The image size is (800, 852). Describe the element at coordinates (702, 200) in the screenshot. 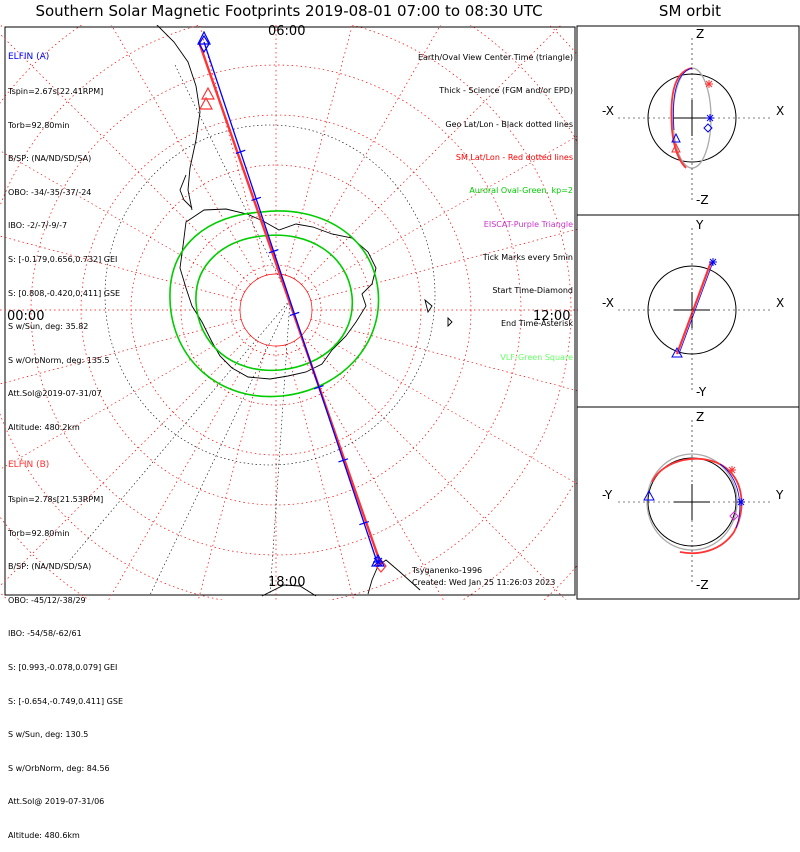

I see `orbit-1-bottom-label: -Z` at that location.